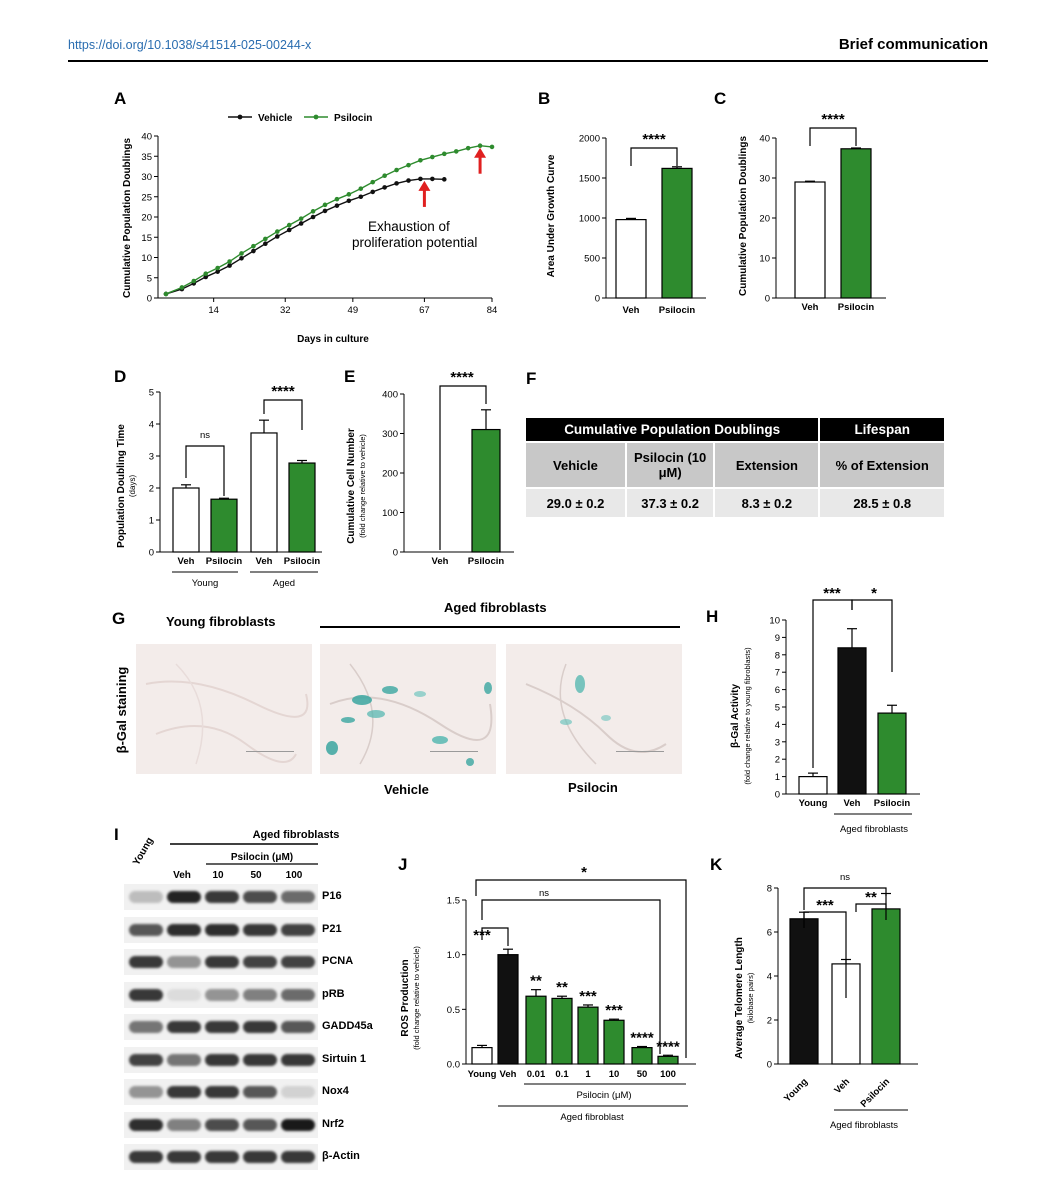 This screenshot has width=1048, height=1200. I want to click on e-bracket, so click(463, 467).